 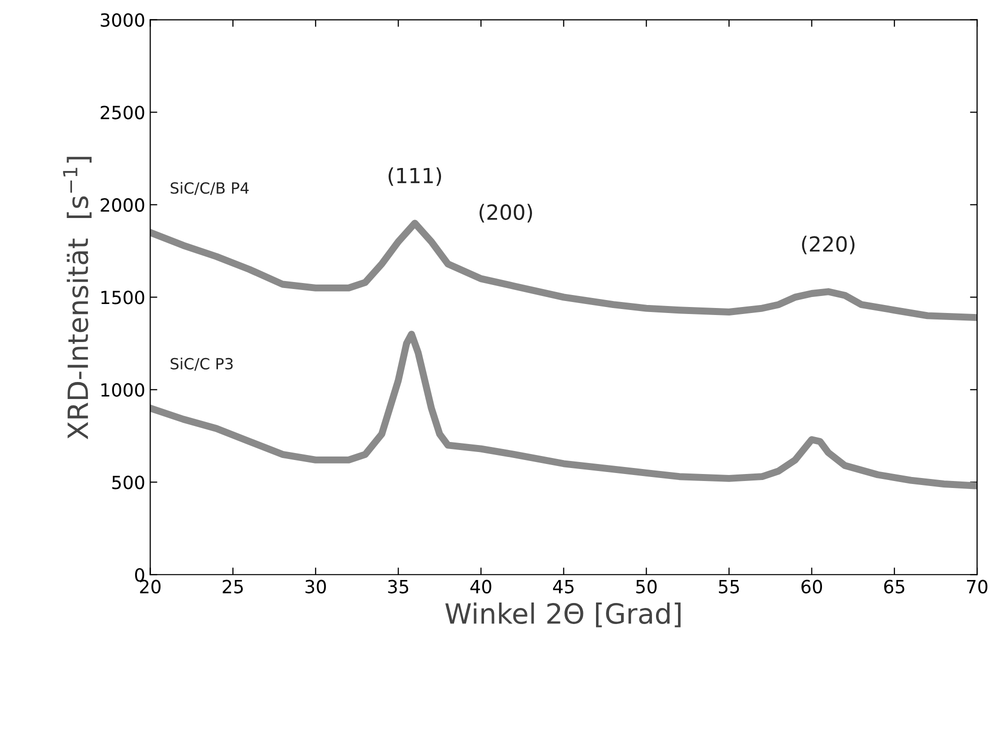 What do you see at coordinates (481, 587) in the screenshot?
I see `x-tick-label: 40` at bounding box center [481, 587].